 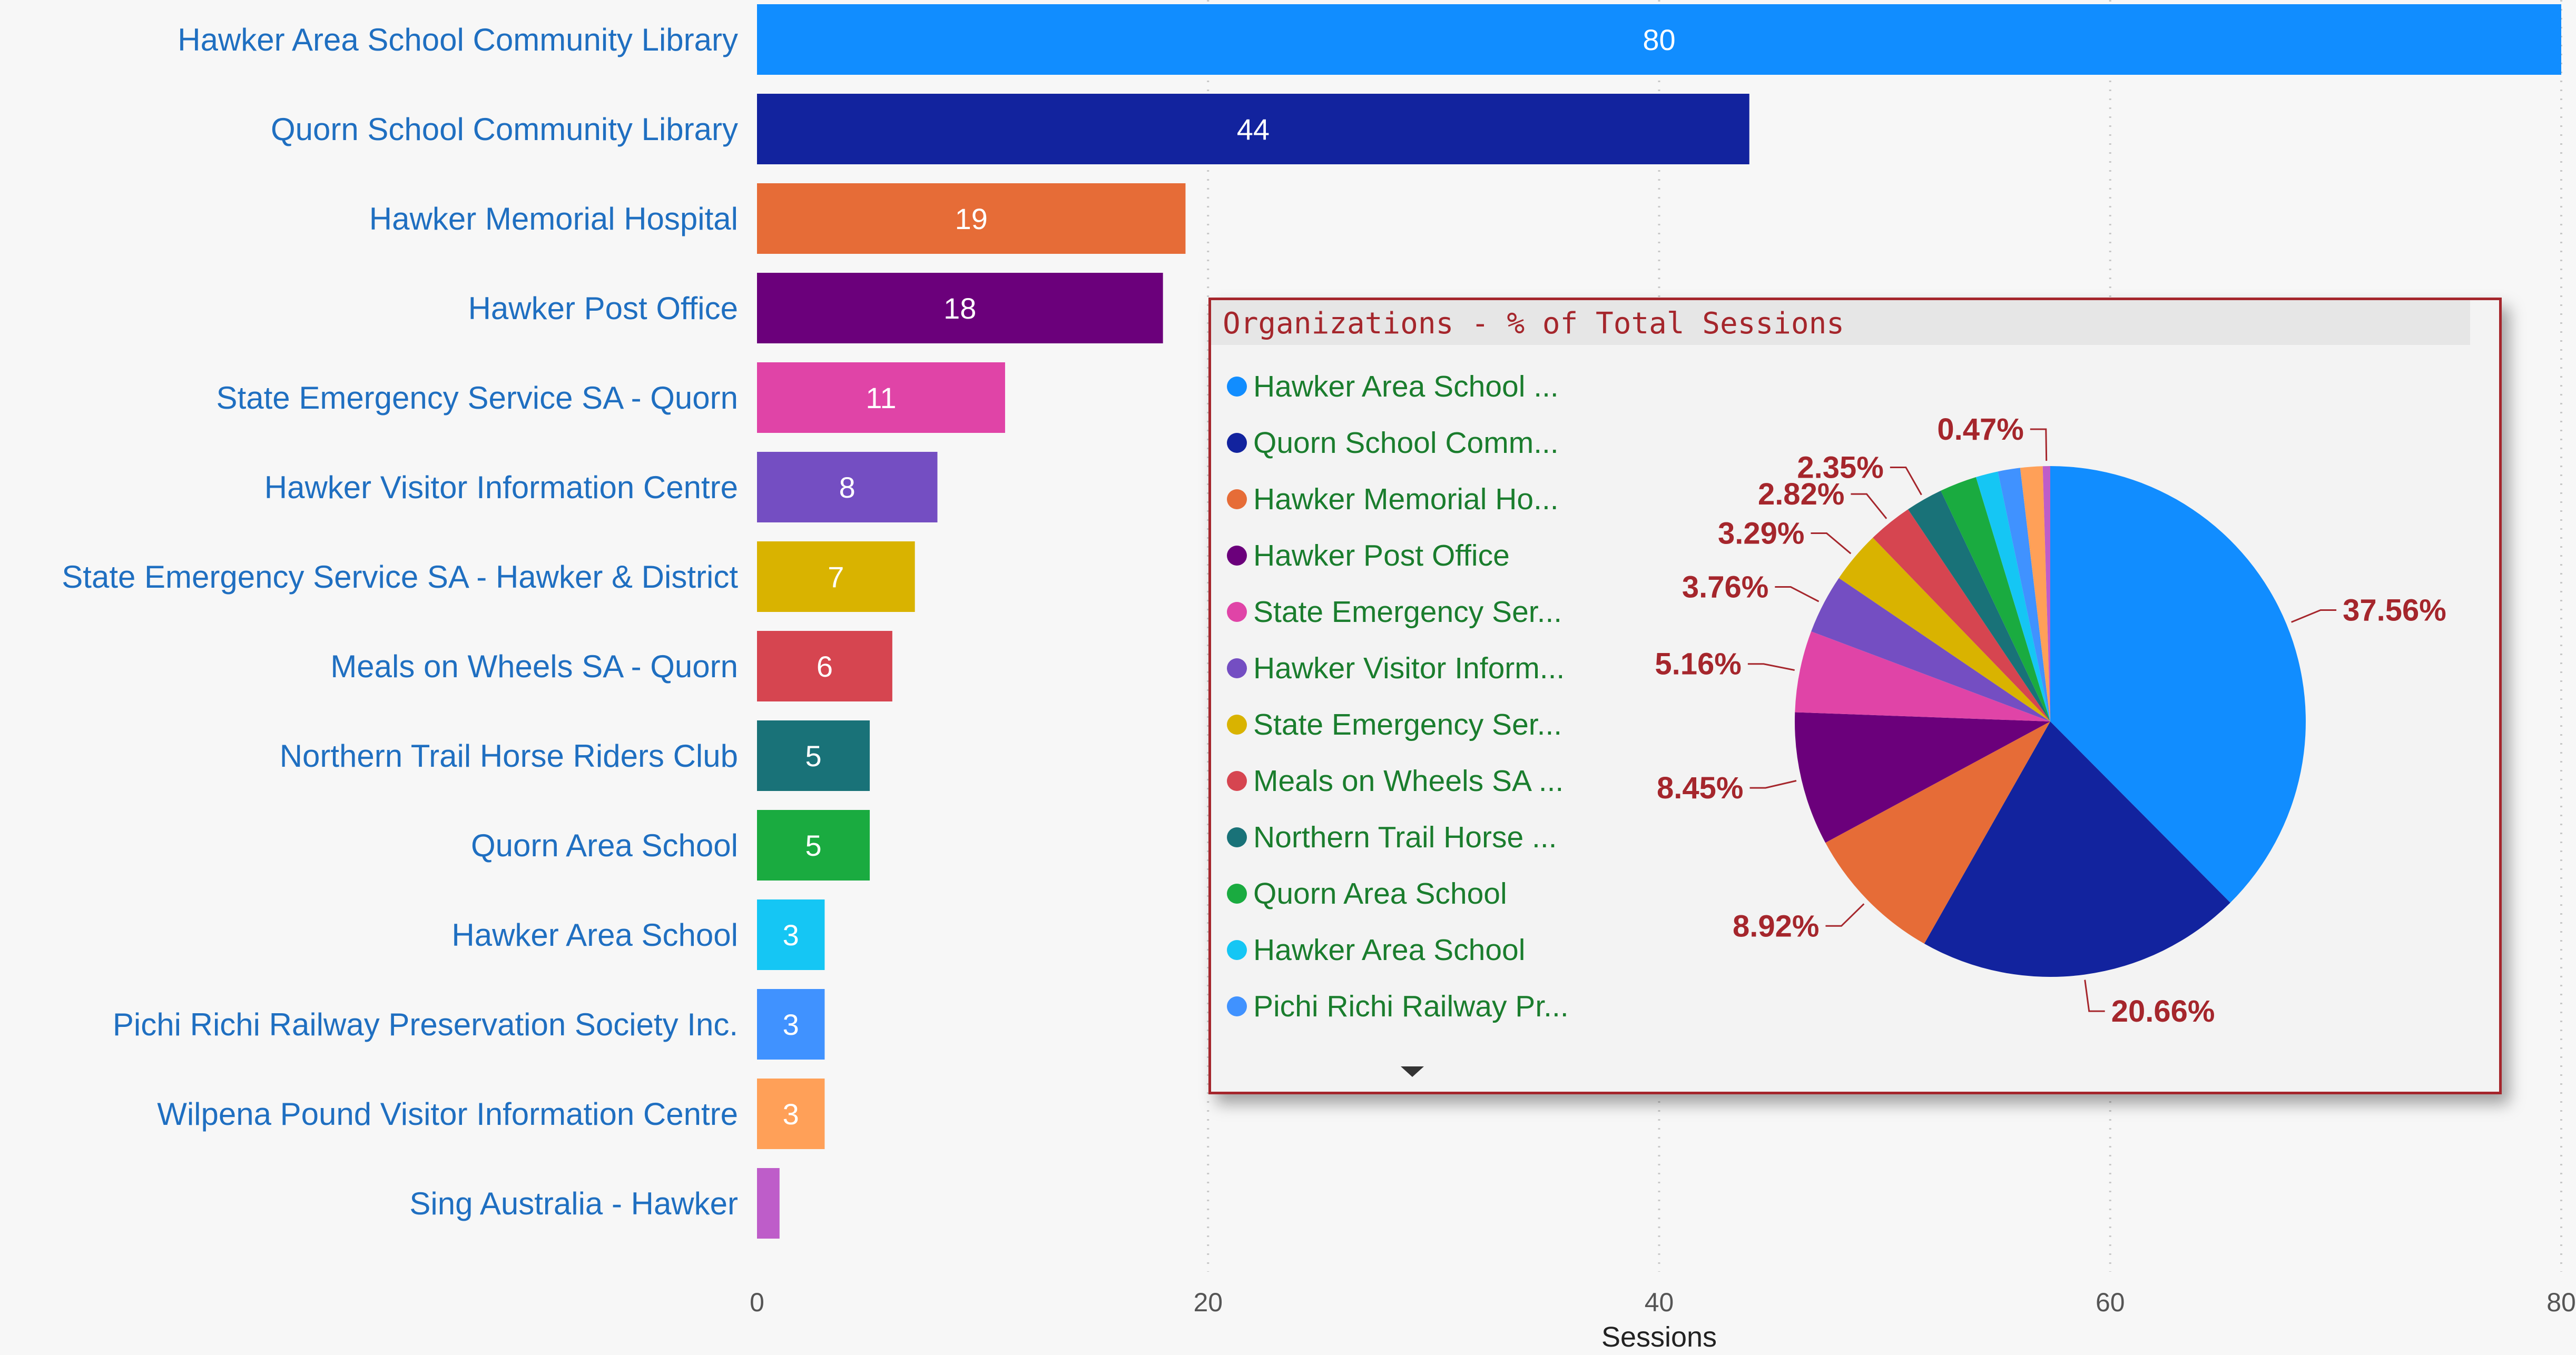 I want to click on bar-row: Quorn School Community Library 44, so click(x=1010, y=129).